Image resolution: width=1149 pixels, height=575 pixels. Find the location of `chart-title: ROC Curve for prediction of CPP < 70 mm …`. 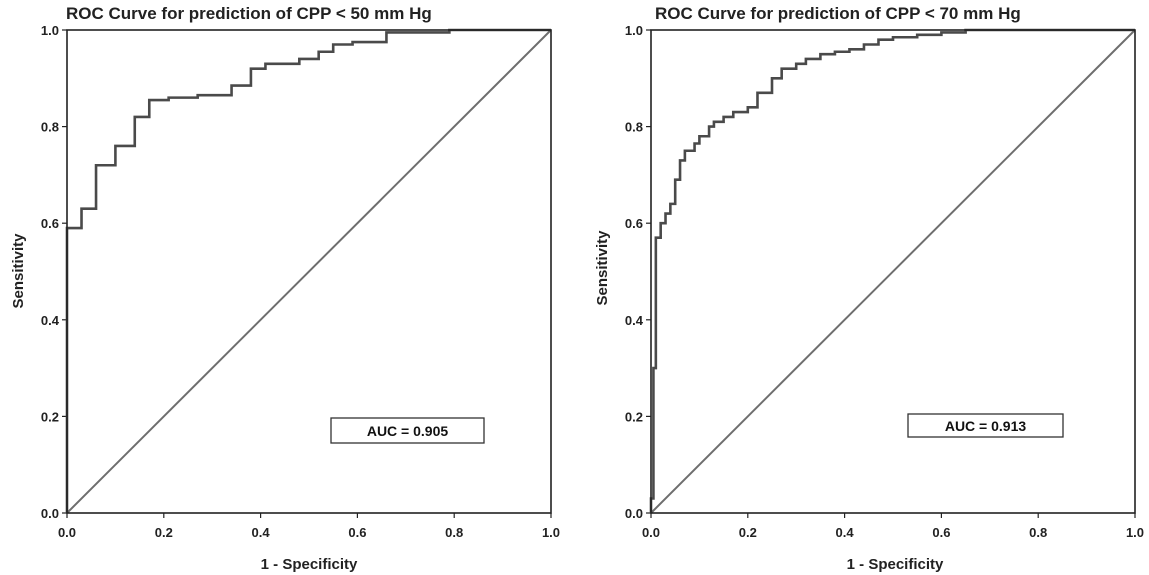

chart-title: ROC Curve for prediction of CPP < 70 mm … is located at coordinates (838, 13).